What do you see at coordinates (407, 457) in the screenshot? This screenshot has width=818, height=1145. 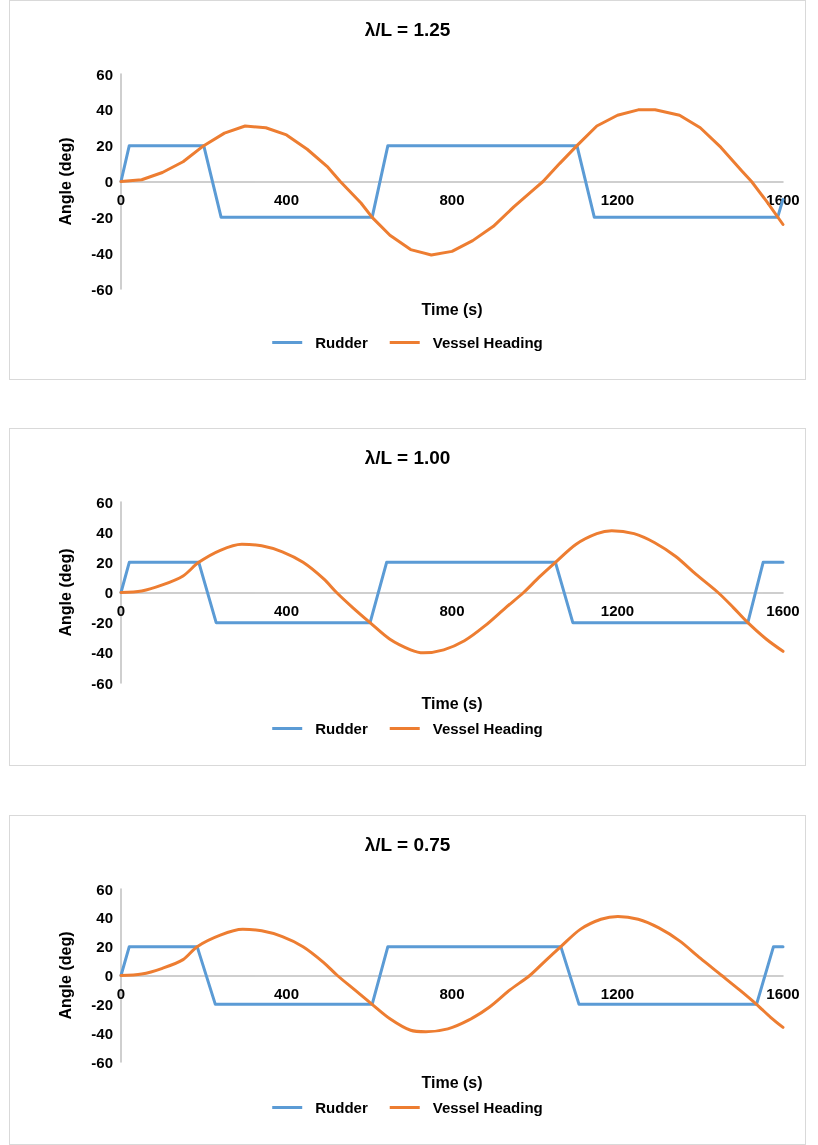 I see `chart-title: λ/L = 1.00` at bounding box center [407, 457].